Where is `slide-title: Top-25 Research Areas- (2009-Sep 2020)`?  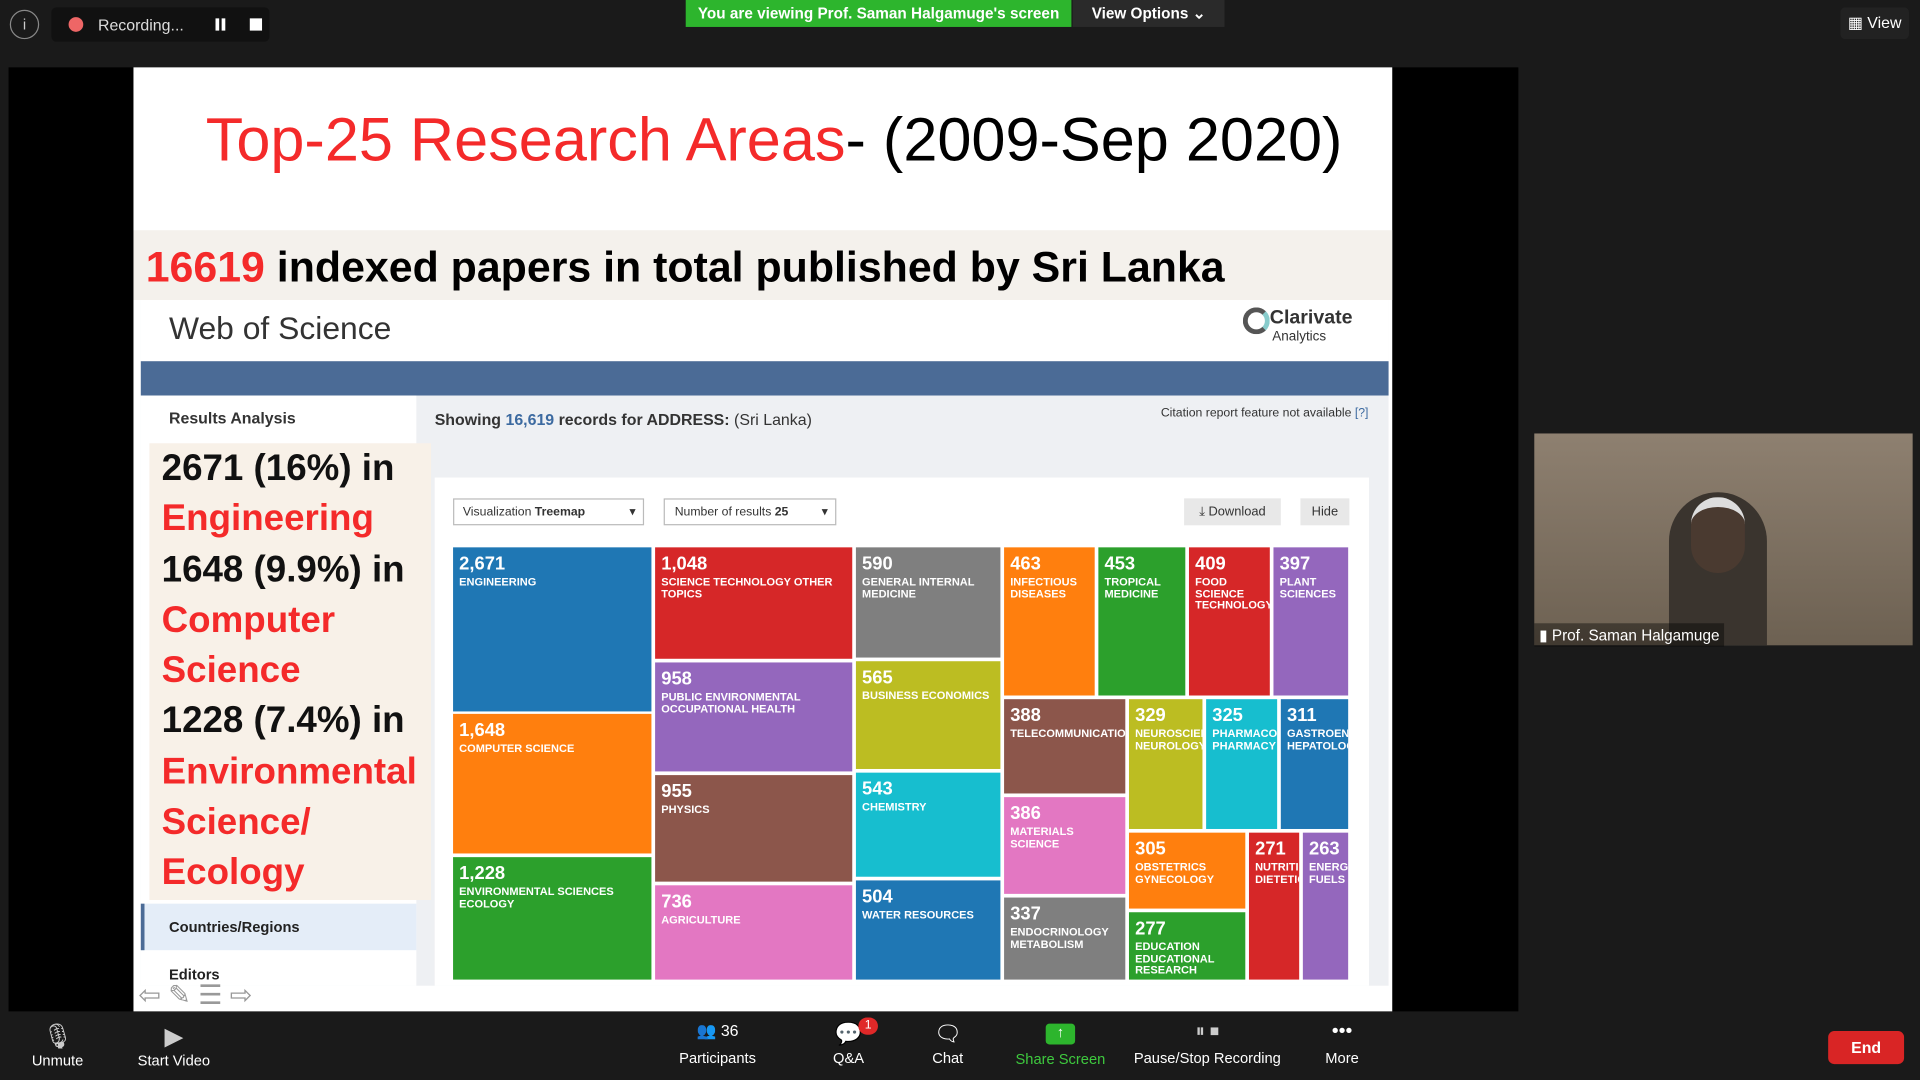
slide-title: Top-25 Research Areas- (2009-Sep 2020) is located at coordinates (774, 139).